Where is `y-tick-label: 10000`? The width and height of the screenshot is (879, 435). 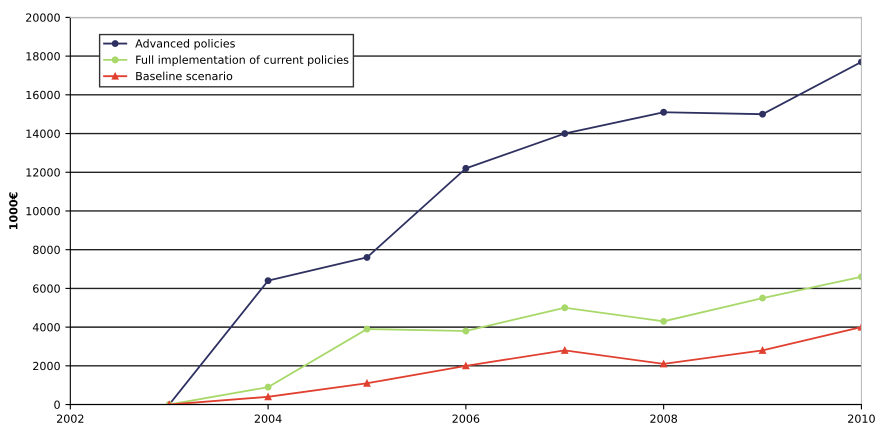
y-tick-label: 10000 is located at coordinates (43, 211).